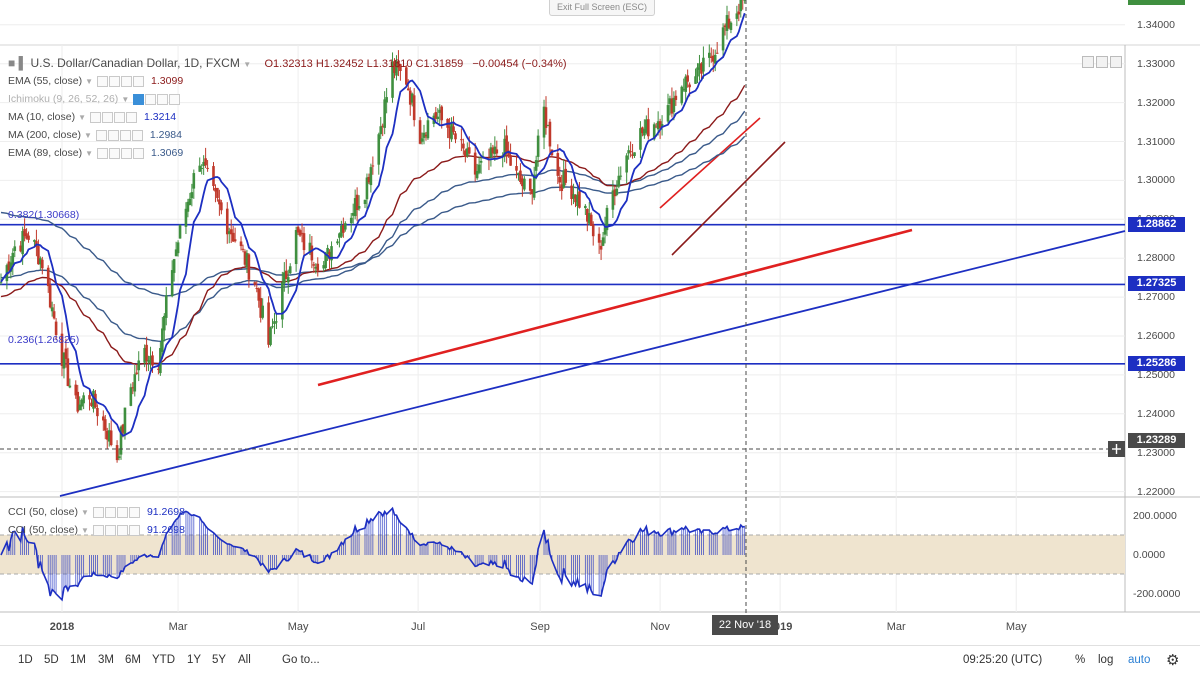  What do you see at coordinates (135, 63) in the screenshot?
I see `symbol-title: U.S. Dollar/Canadian Dollar, 1D, FXCM` at bounding box center [135, 63].